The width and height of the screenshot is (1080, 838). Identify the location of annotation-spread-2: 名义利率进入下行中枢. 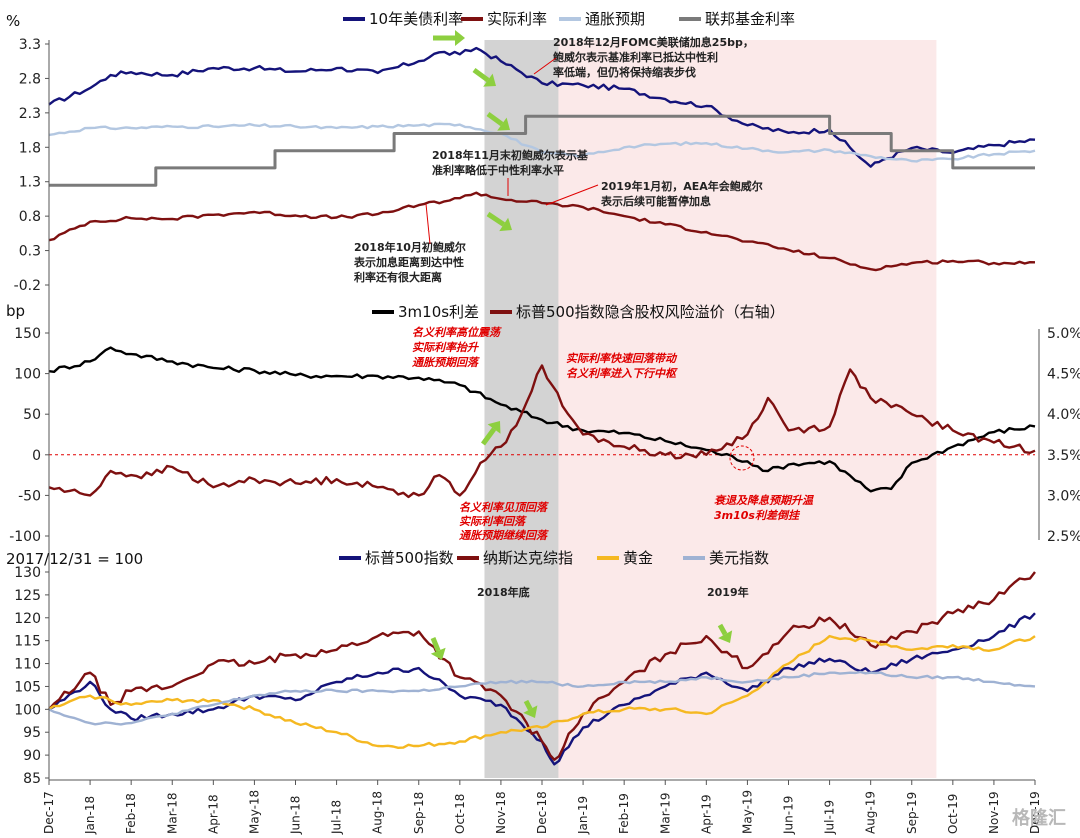
(622, 373).